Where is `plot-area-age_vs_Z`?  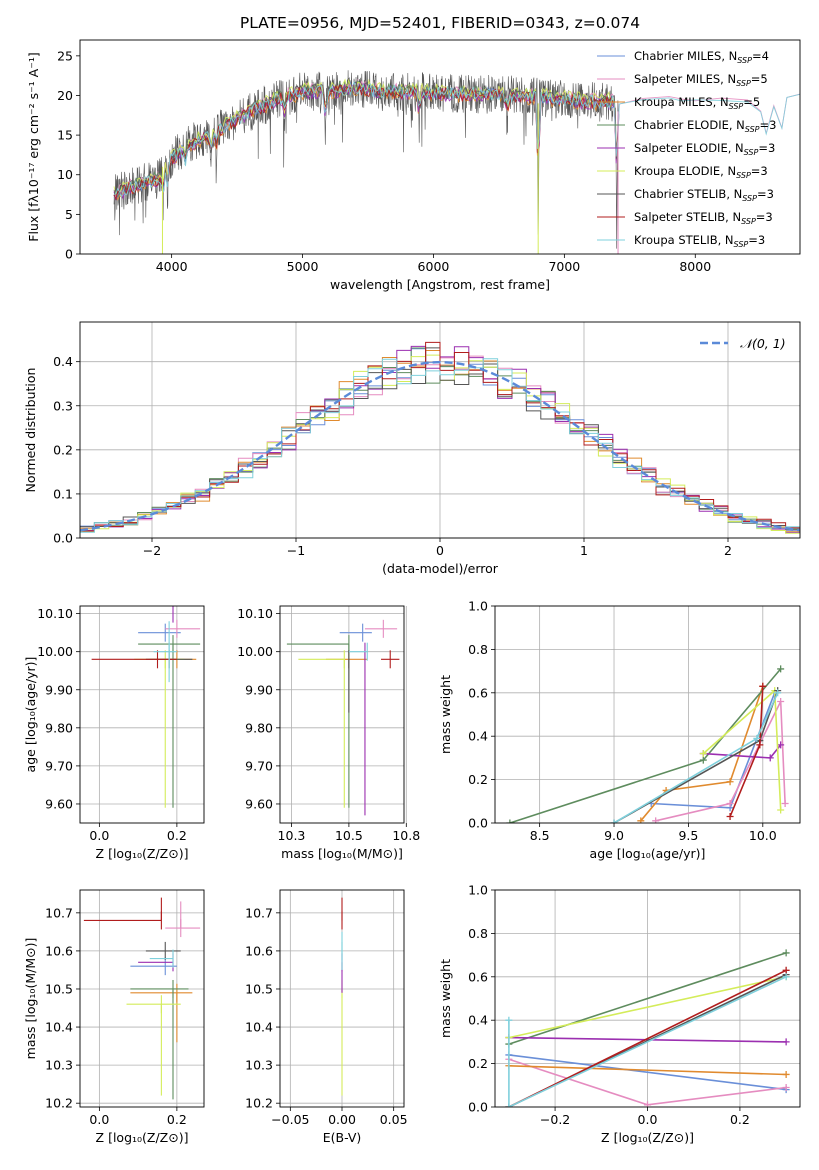 plot-area-age_vs_Z is located at coordinates (146, 707).